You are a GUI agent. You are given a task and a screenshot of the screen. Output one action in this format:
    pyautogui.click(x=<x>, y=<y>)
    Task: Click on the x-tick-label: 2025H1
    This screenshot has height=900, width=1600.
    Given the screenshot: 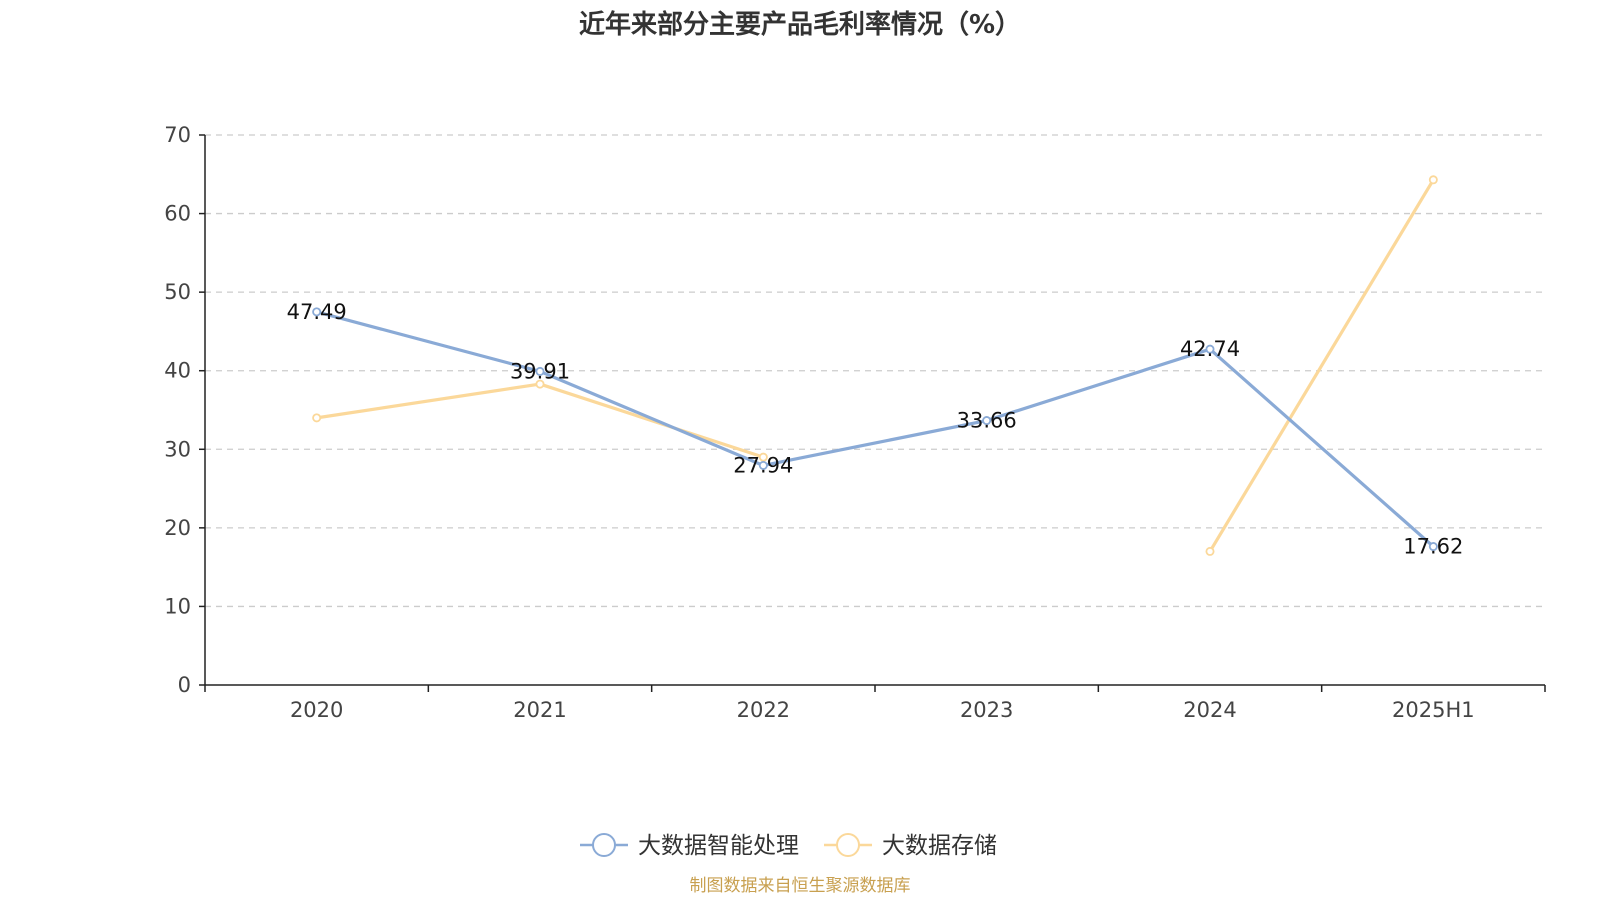 What is the action you would take?
    pyautogui.click(x=1433, y=710)
    